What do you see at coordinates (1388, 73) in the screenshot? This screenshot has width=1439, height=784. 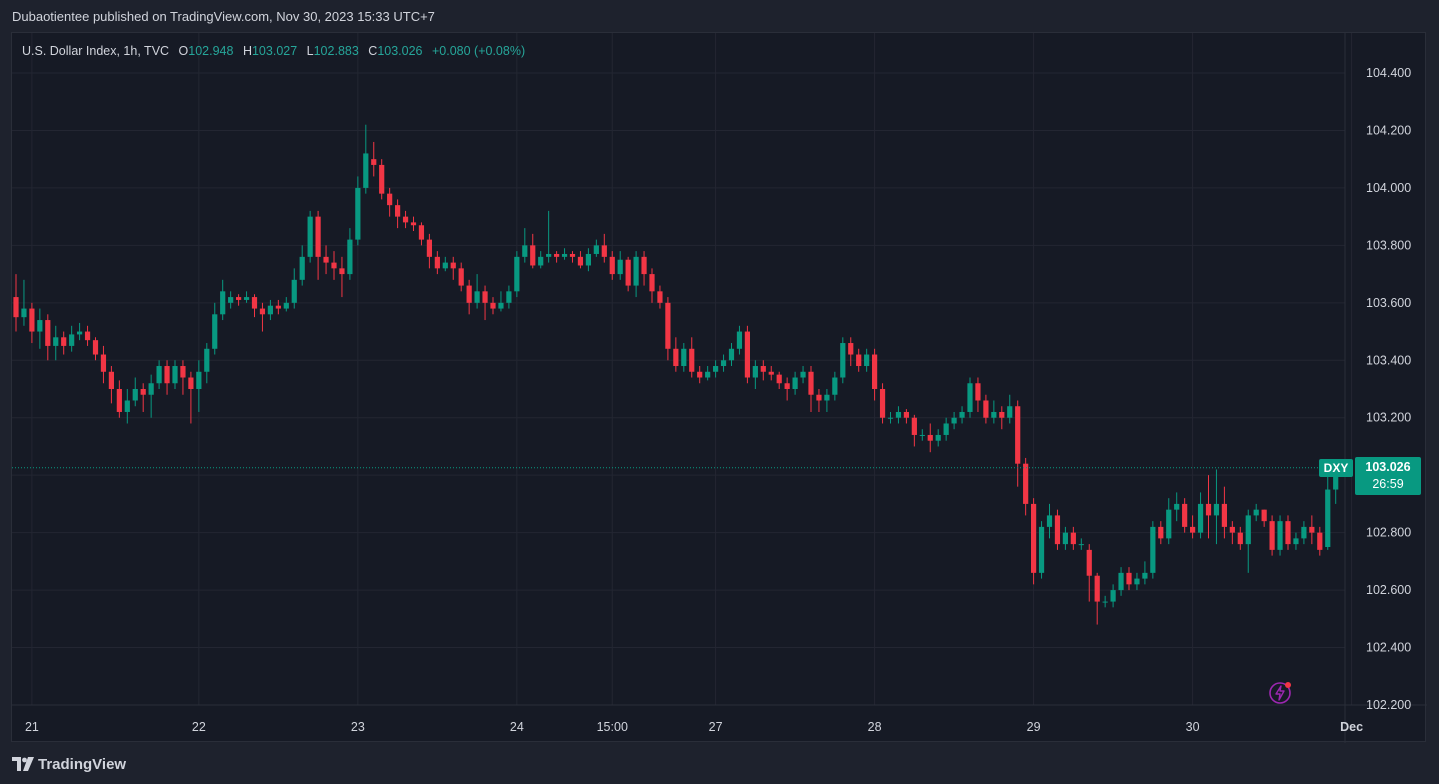 I see `price-tick-label: 104.400` at bounding box center [1388, 73].